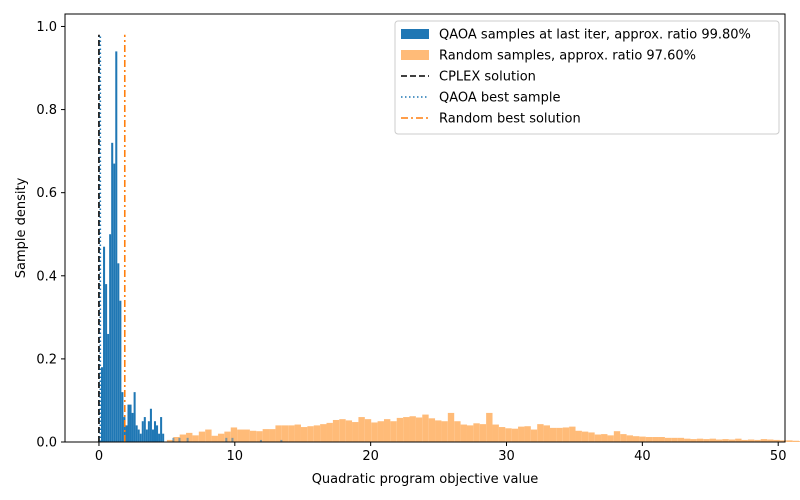 The width and height of the screenshot is (800, 500). Describe the element at coordinates (415, 34) in the screenshot. I see `legend-swatch` at that location.